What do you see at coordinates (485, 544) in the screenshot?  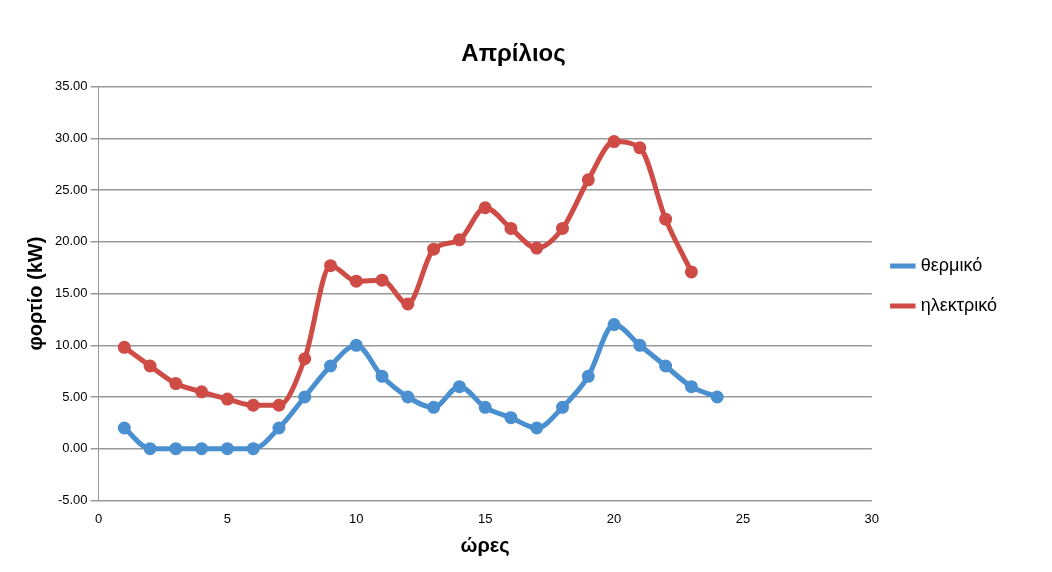 I see `x-axis-title: ώρες` at bounding box center [485, 544].